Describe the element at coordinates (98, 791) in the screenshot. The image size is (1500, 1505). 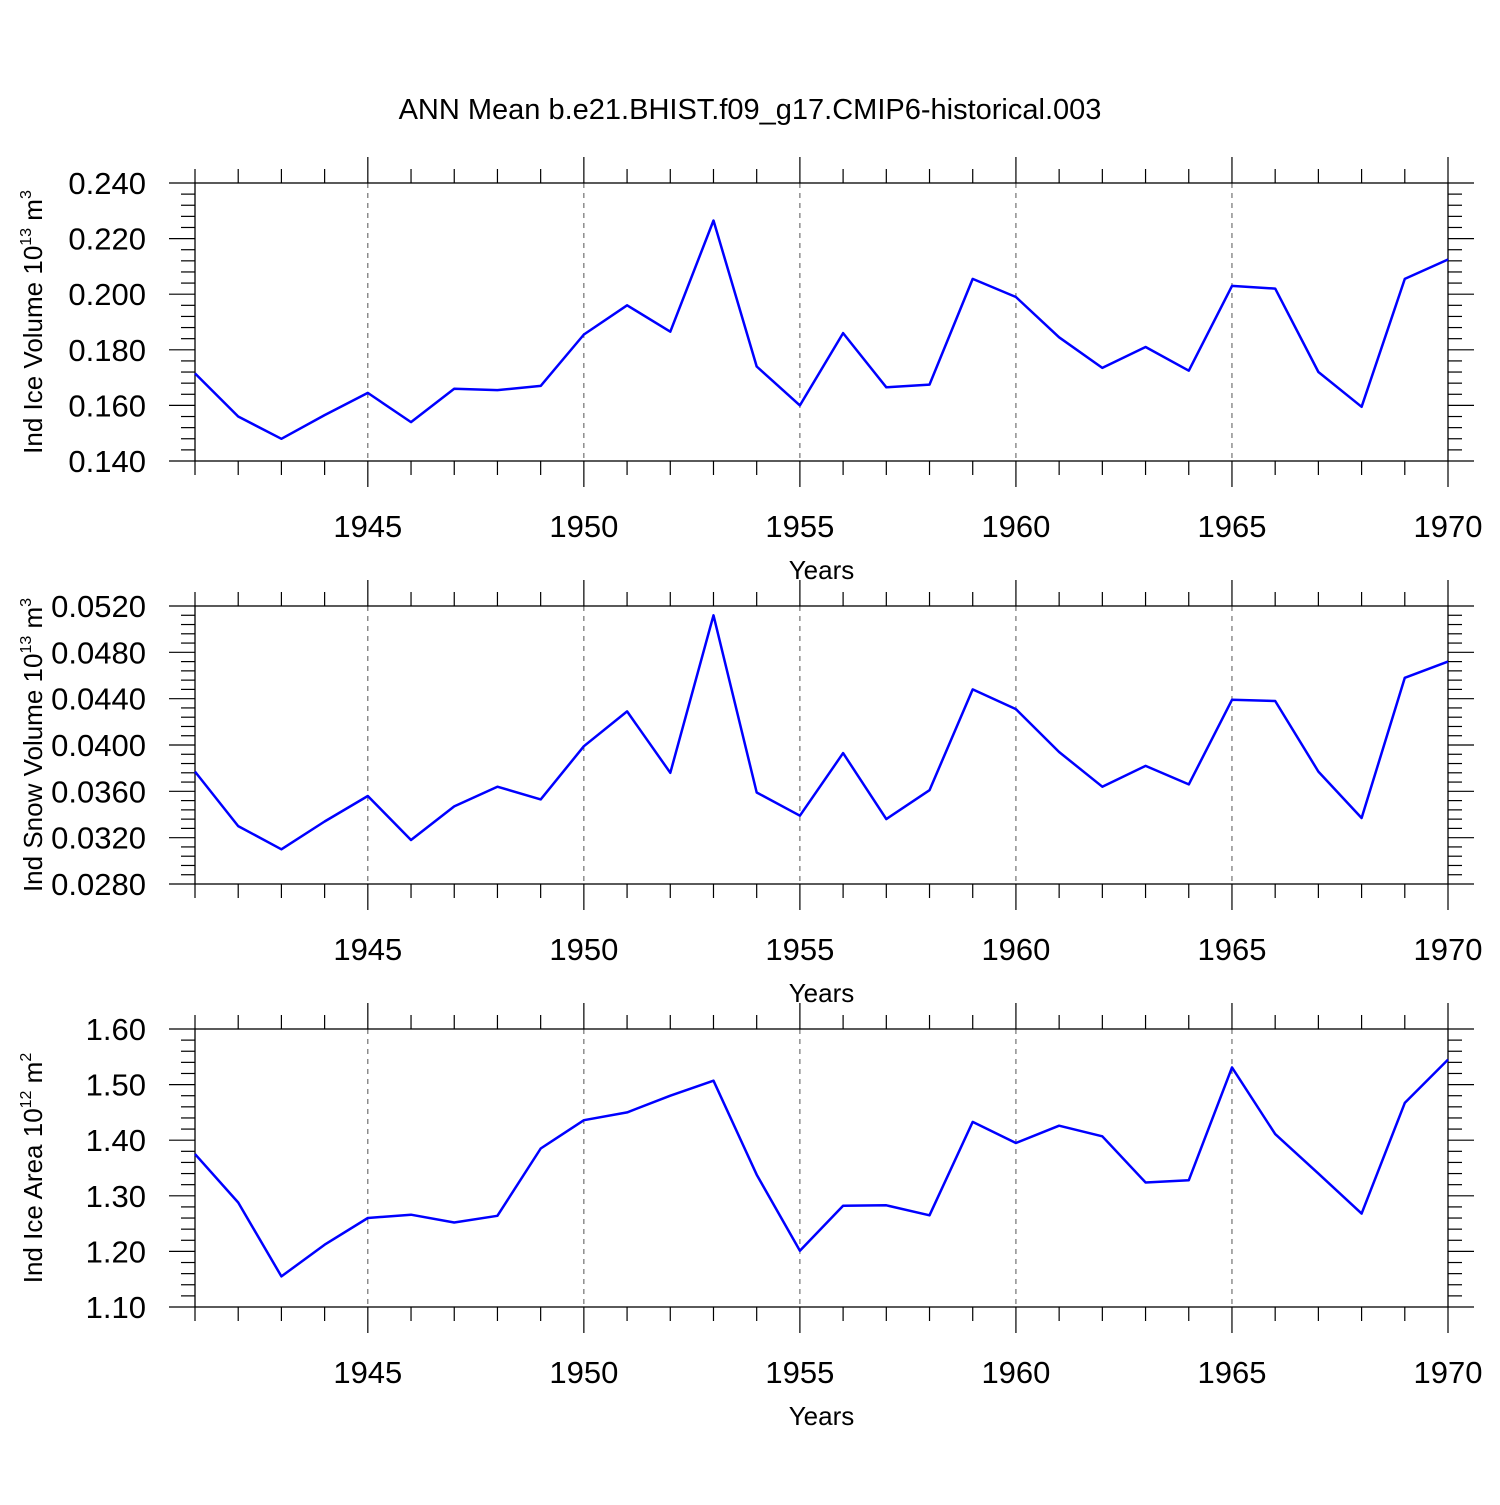
I see `y-tick-label: 0.0360` at that location.